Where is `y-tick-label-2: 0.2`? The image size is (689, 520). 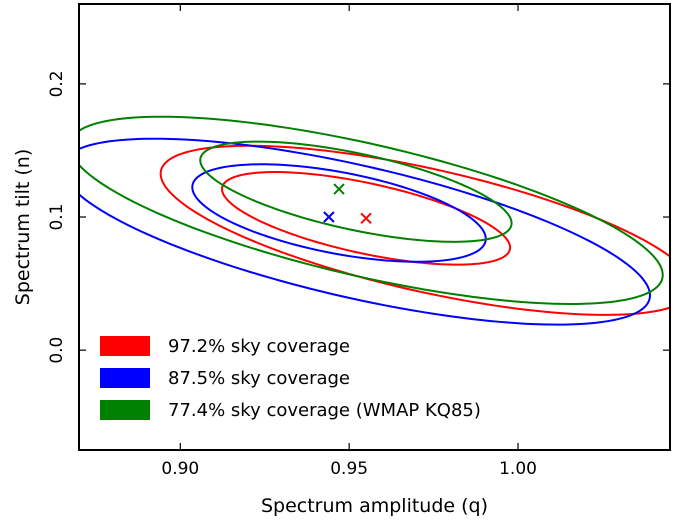 y-tick-label-2: 0.2 is located at coordinates (57, 83).